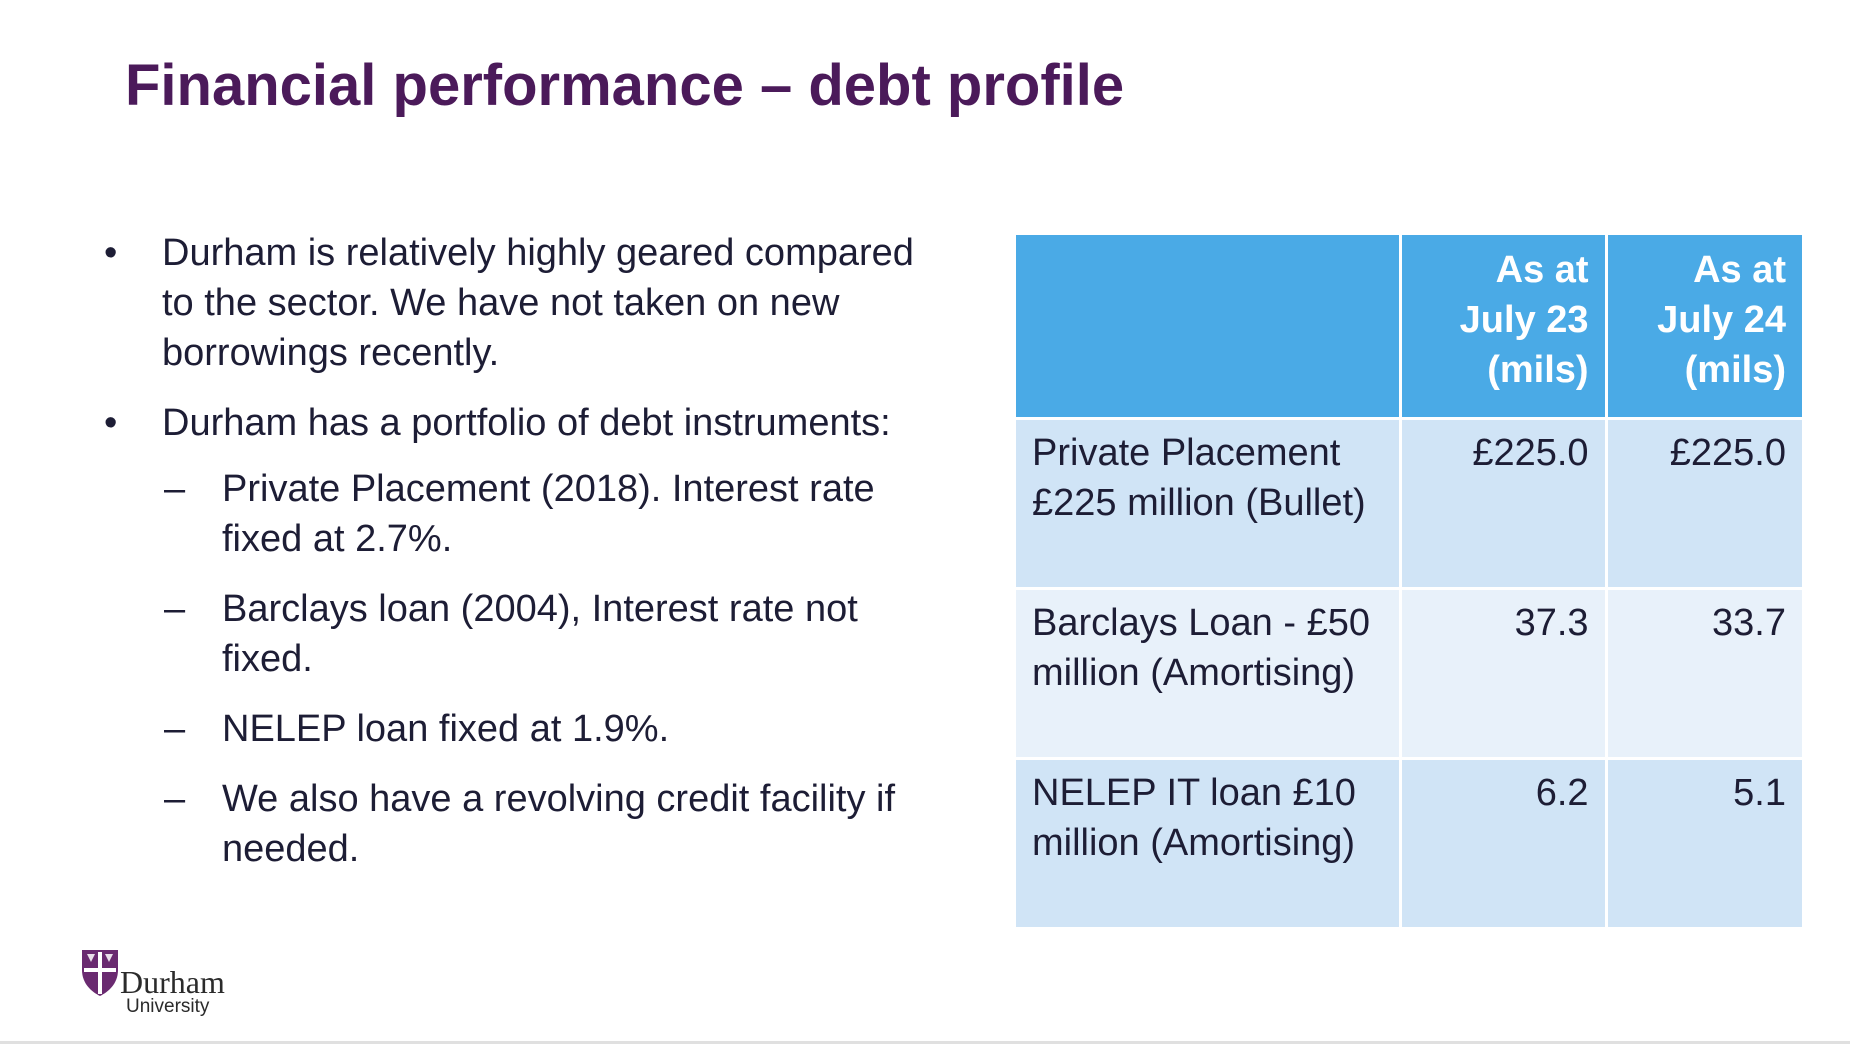 This screenshot has width=1850, height=1044. What do you see at coordinates (1503, 673) in the screenshot?
I see `value-july23: 37.3` at bounding box center [1503, 673].